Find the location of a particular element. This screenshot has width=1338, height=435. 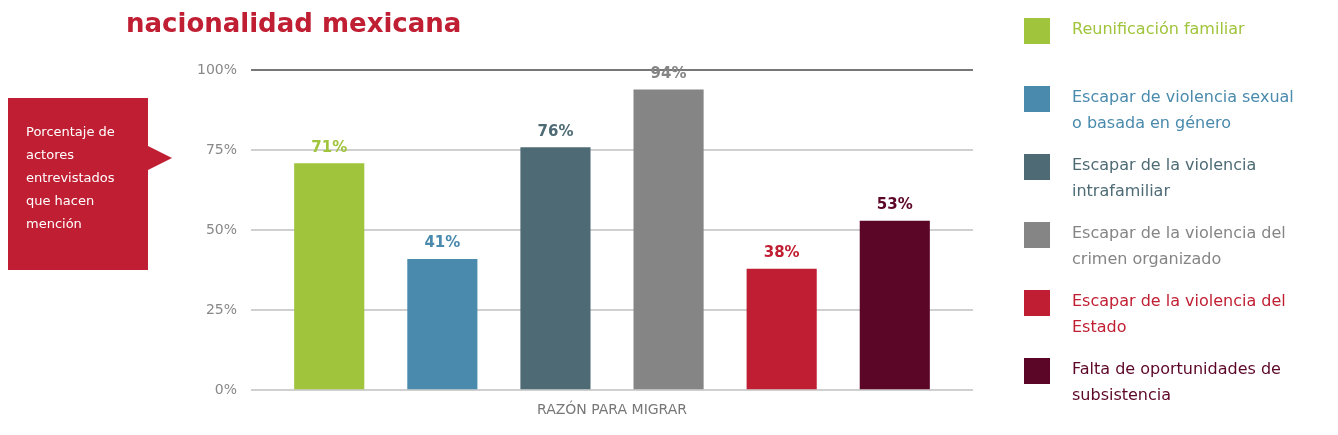

y-tick-label: 0% is located at coordinates (226, 388).